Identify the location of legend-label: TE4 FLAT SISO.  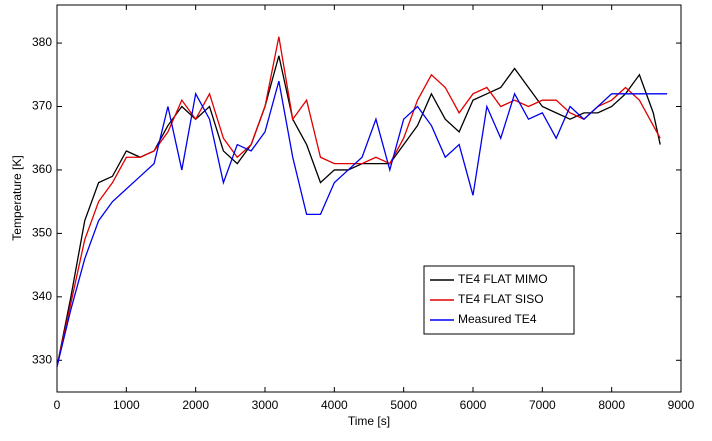
(501, 299).